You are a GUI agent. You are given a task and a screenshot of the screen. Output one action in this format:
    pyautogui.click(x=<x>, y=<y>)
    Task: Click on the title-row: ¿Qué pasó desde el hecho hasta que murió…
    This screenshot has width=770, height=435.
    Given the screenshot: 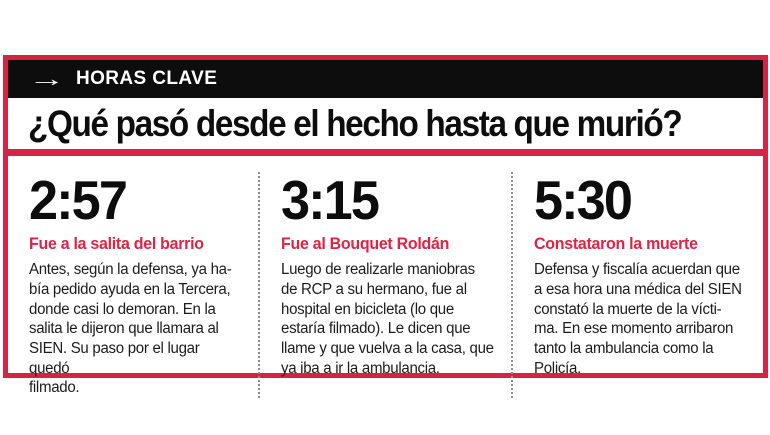 What is the action you would take?
    pyautogui.click(x=385, y=123)
    